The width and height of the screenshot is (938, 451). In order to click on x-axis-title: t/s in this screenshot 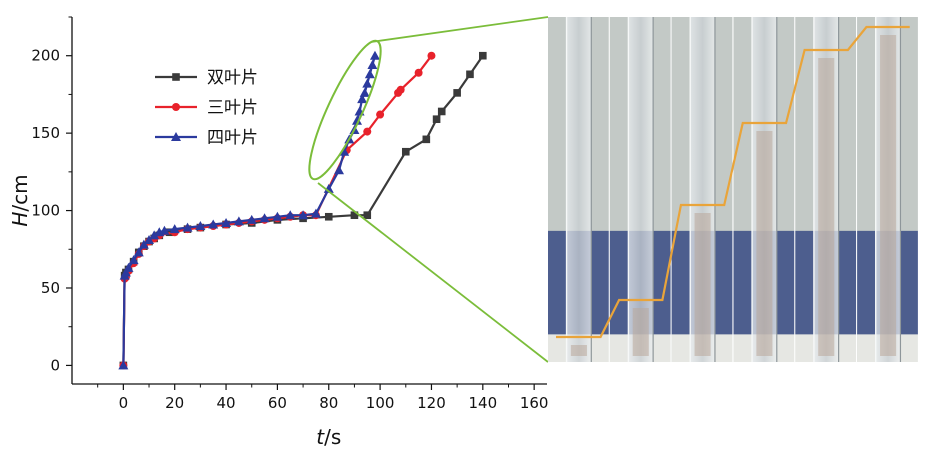, I will do `click(328, 437)`.